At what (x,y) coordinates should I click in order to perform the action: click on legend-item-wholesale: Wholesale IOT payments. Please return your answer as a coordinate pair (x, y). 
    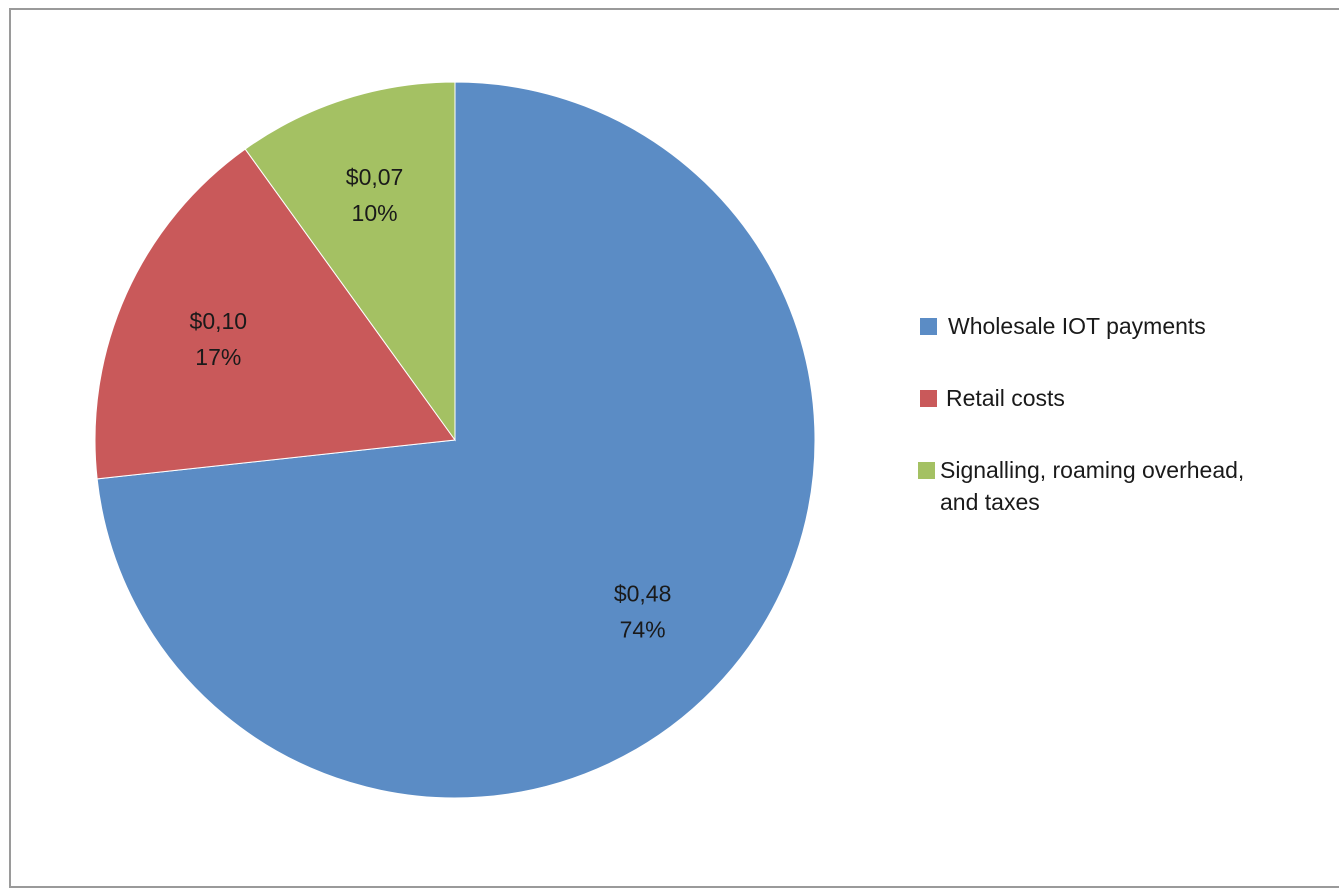
    Looking at the image, I should click on (1124, 326).